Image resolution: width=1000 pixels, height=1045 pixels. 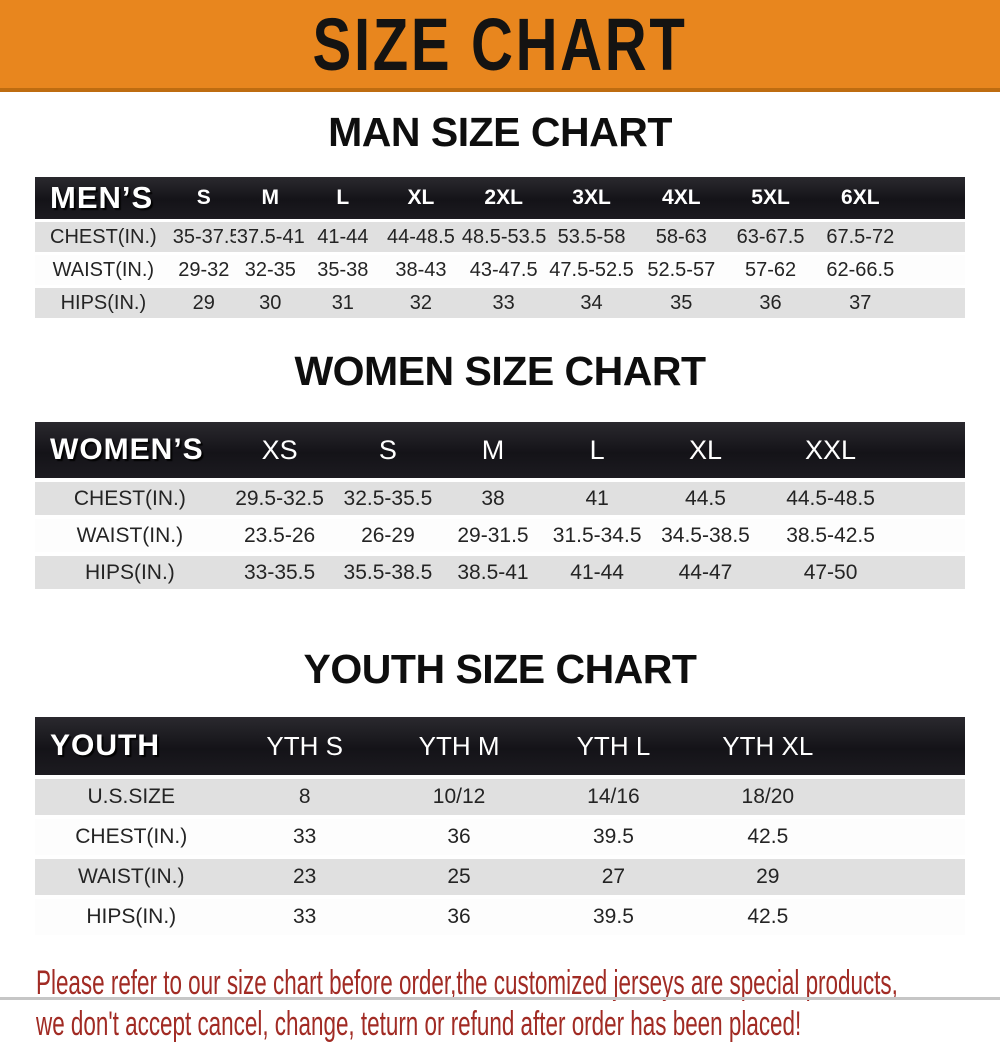 What do you see at coordinates (203, 237) in the screenshot?
I see `size-value-cell: 35-37.5` at bounding box center [203, 237].